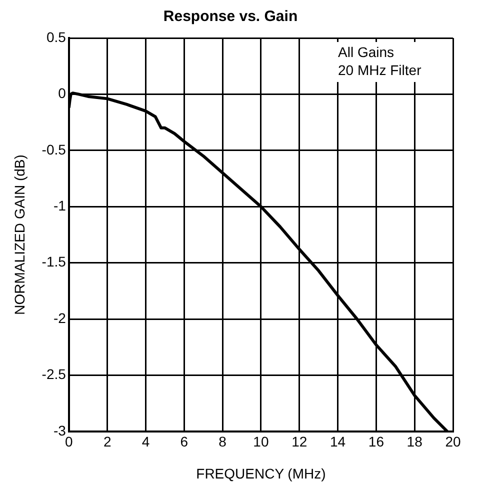 Image resolution: width=481 pixels, height=495 pixels. Describe the element at coordinates (54, 149) in the screenshot. I see `y-tick-label: -0.5` at that location.